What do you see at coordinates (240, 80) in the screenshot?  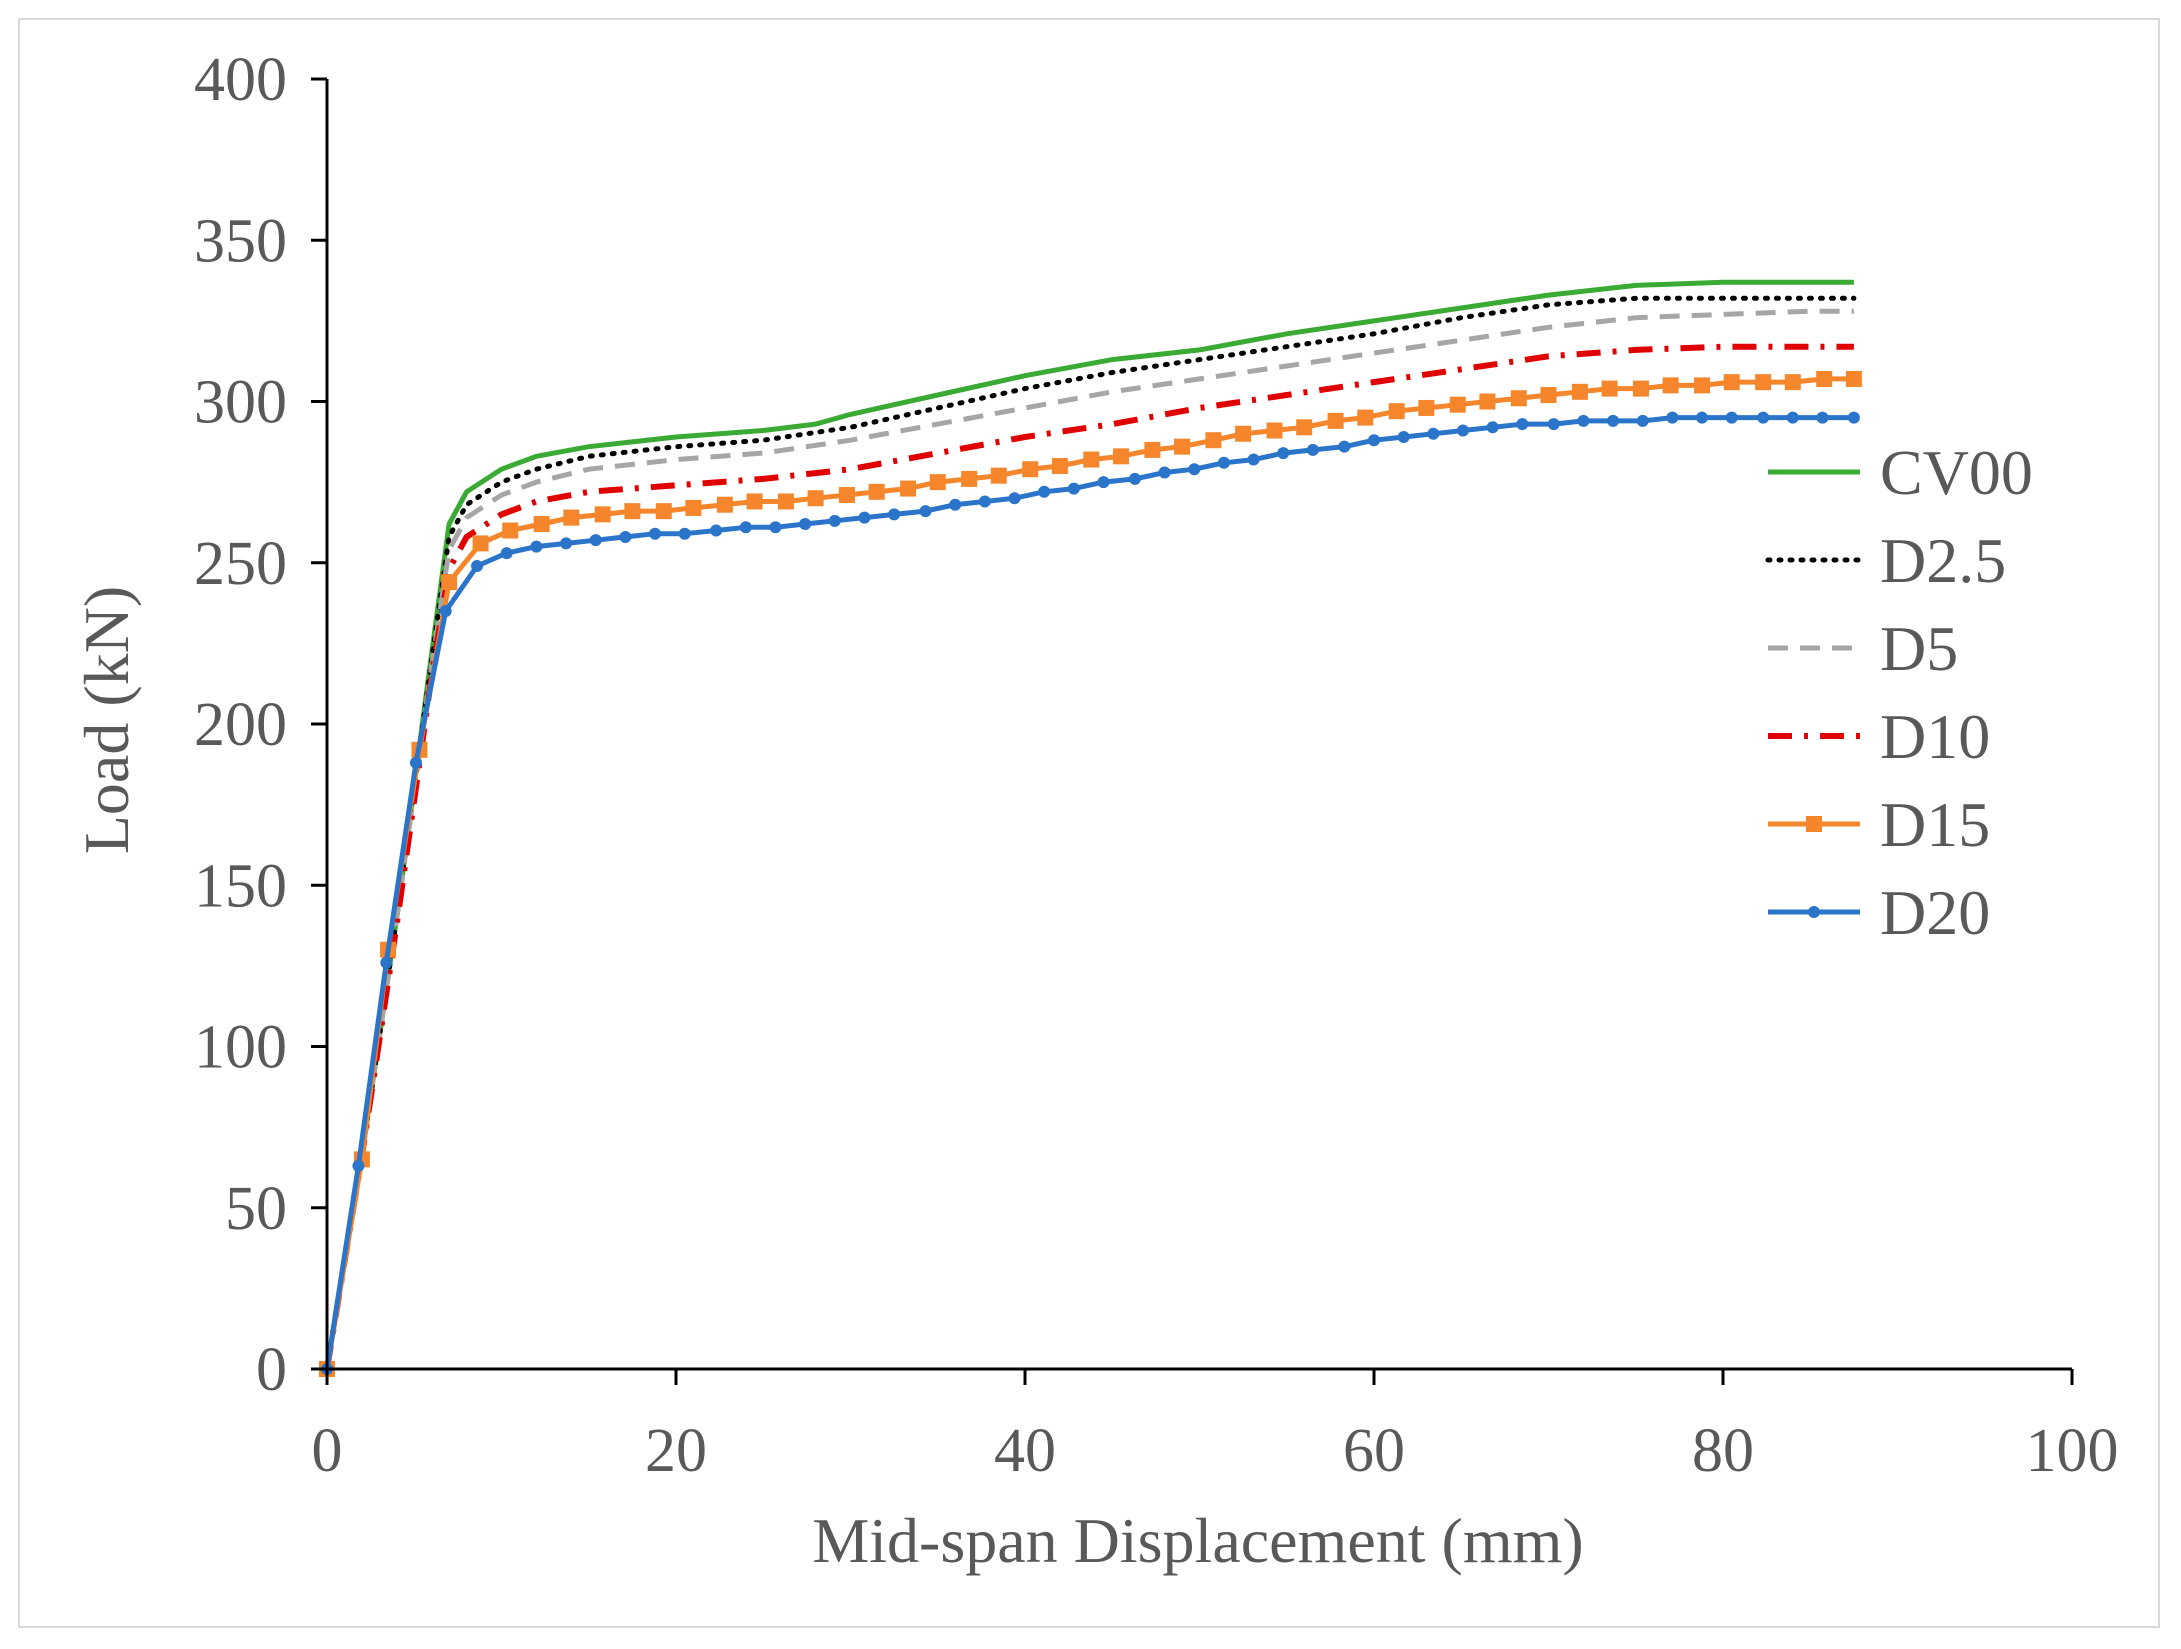 I see `y-tick-label: 400` at bounding box center [240, 80].